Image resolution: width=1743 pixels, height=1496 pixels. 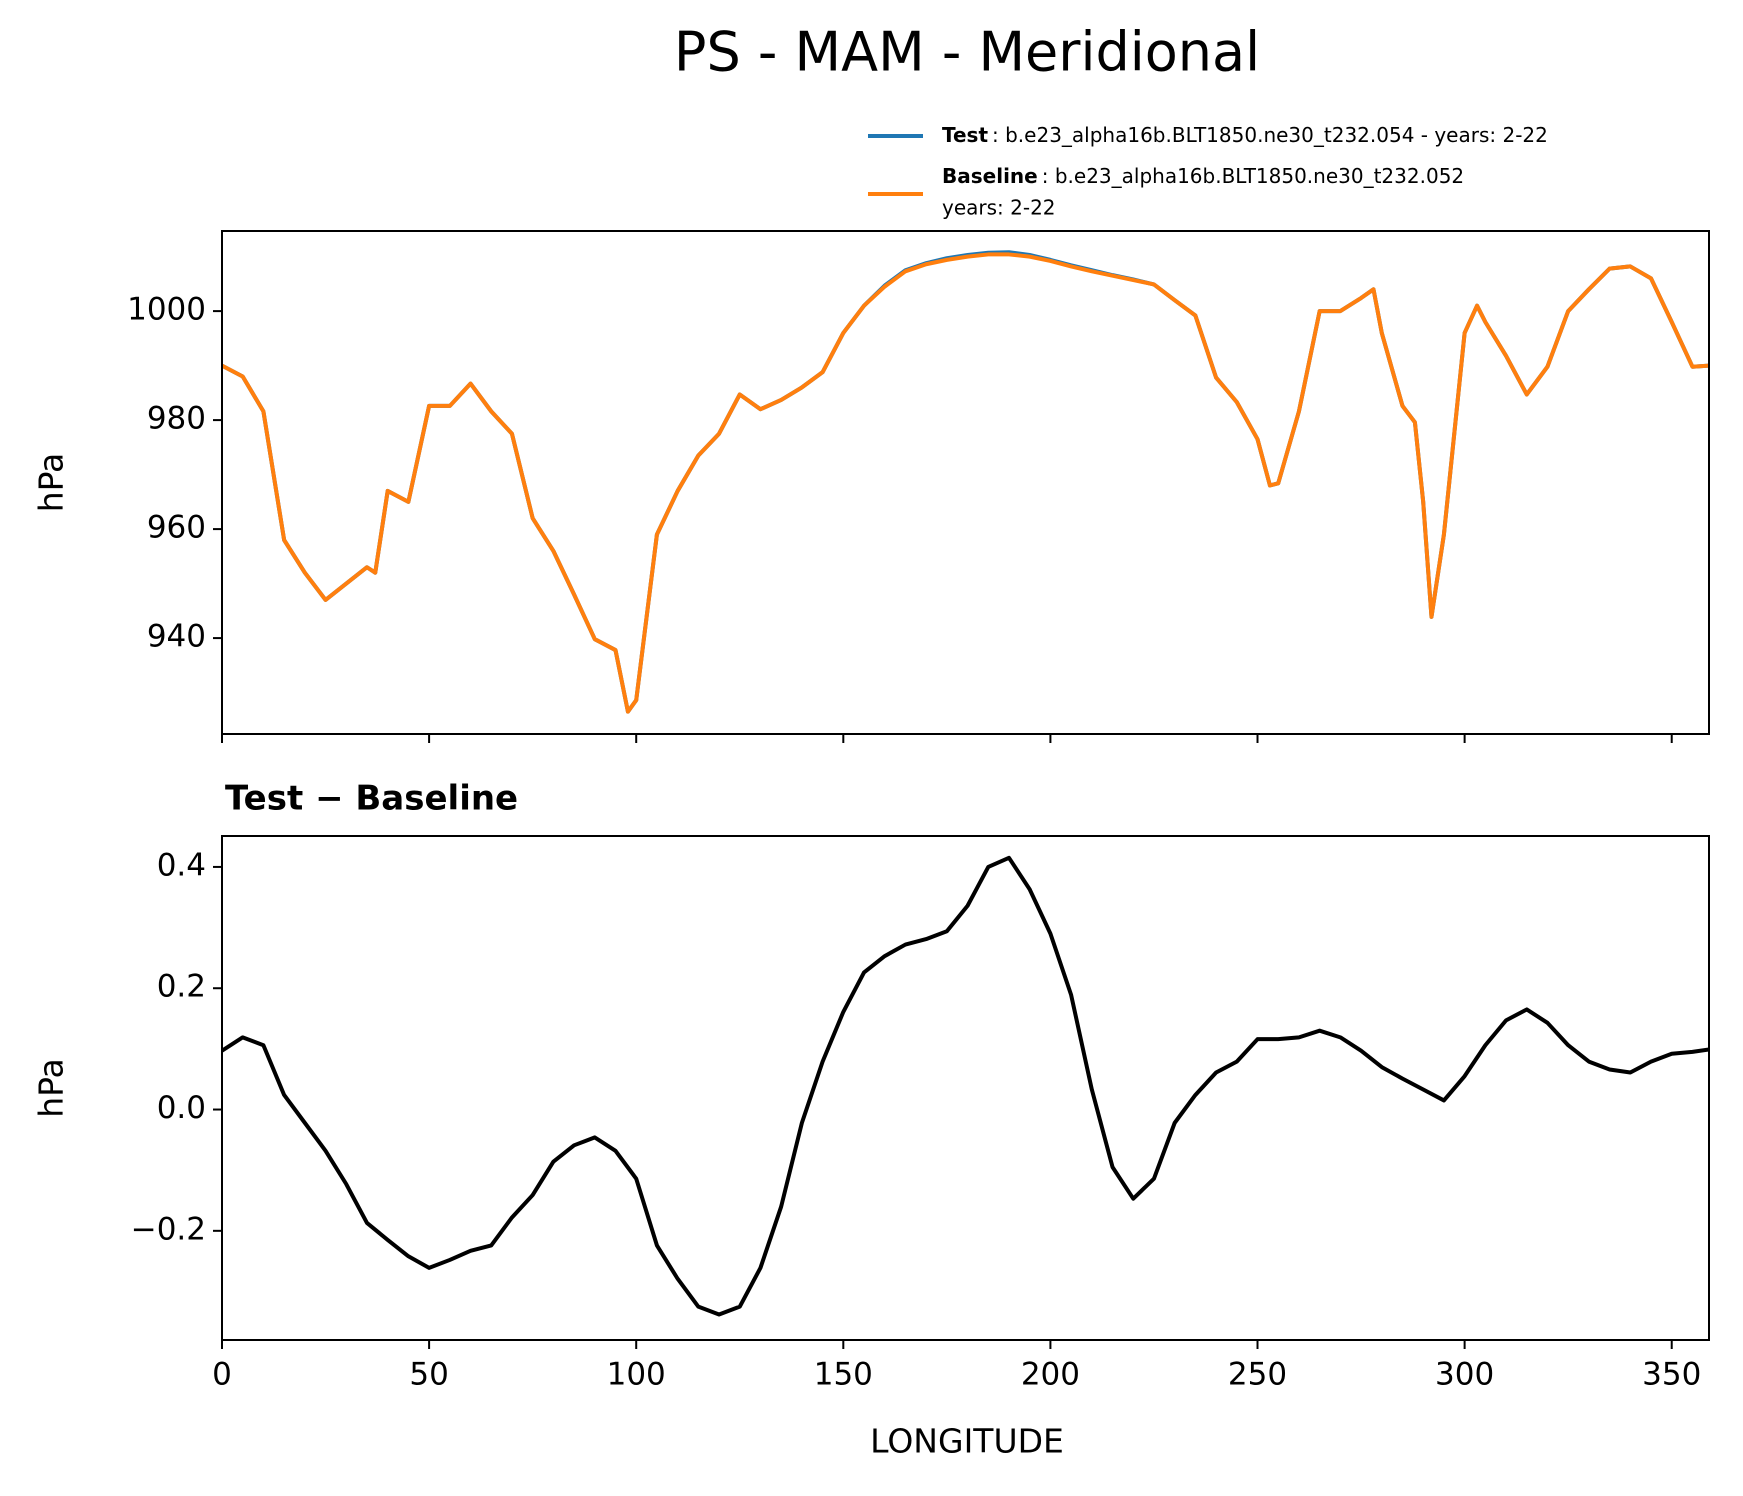 I want to click on y-tick-label: 980, so click(x=176, y=419).